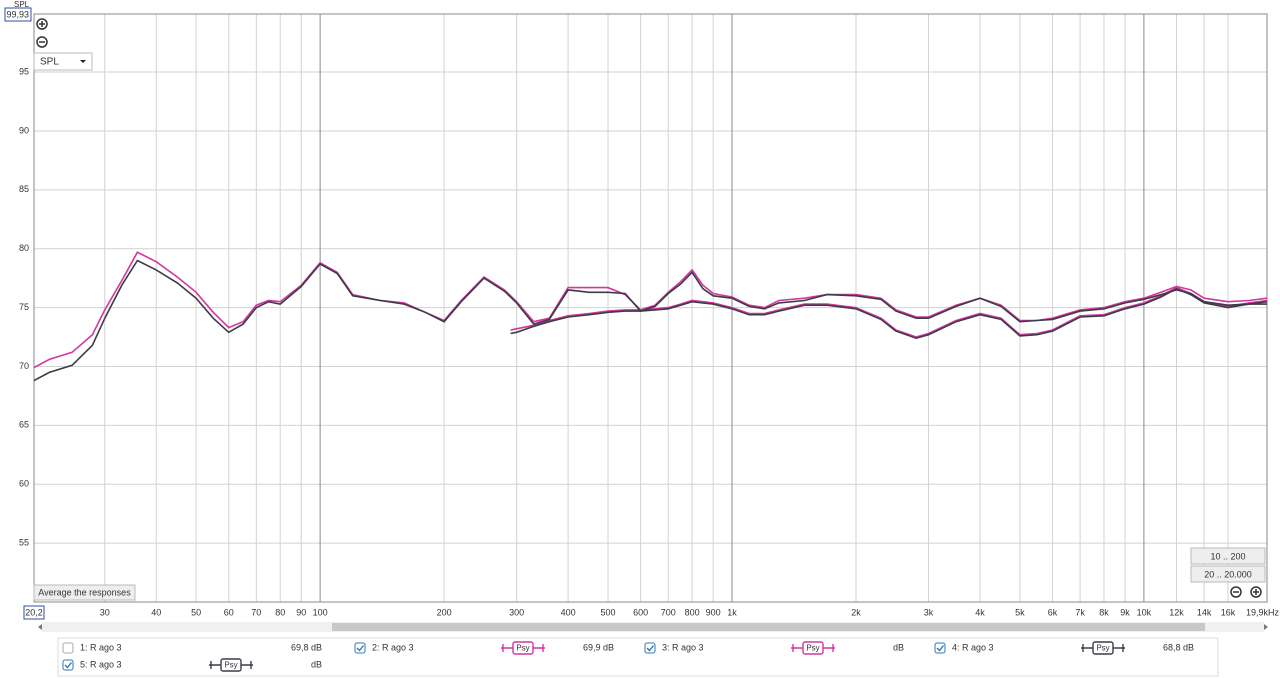 The height and width of the screenshot is (678, 1280). What do you see at coordinates (24, 248) in the screenshot?
I see `y-tick-label: 80` at bounding box center [24, 248].